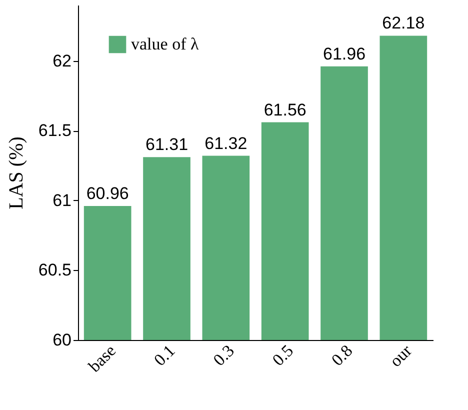  What do you see at coordinates (164, 355) in the screenshot?
I see `x-tick-label: 0.1` at bounding box center [164, 355].